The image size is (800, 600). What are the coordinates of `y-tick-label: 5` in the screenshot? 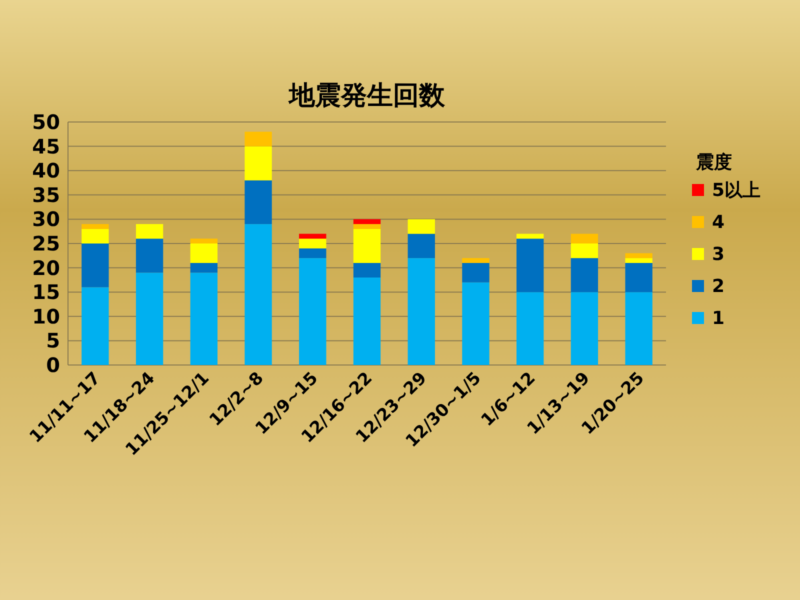 It's located at (53, 340).